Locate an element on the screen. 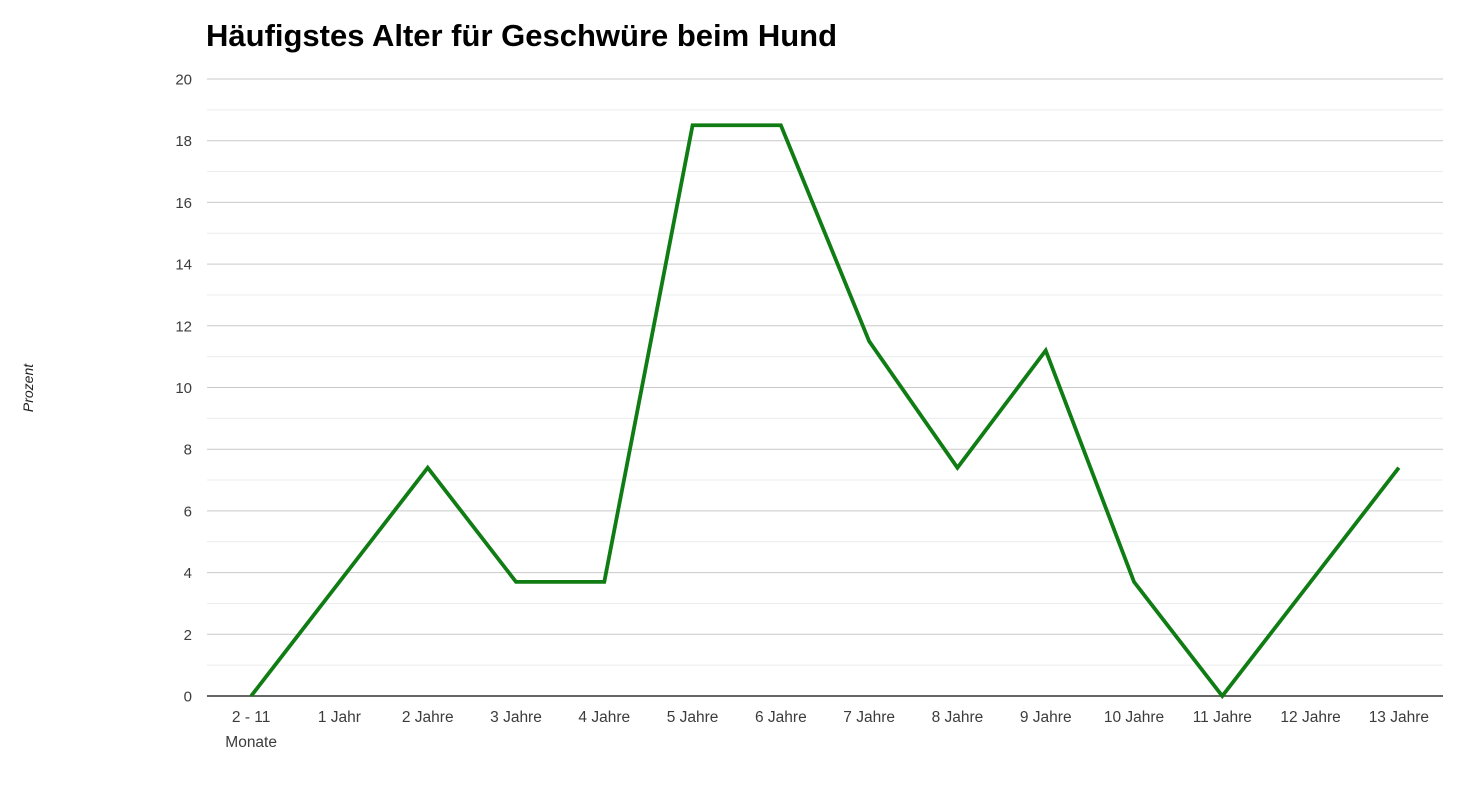 Image resolution: width=1466 pixels, height=785 pixels. x-tick-label: 5 Jahre is located at coordinates (693, 717).